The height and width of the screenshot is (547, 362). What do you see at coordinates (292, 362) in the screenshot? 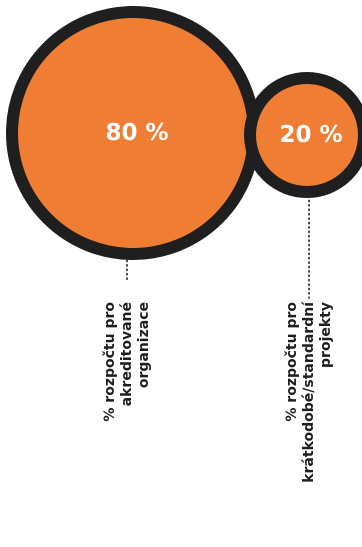
I see `category-label-20-line-1: % rozpočtu pro` at bounding box center [292, 362].